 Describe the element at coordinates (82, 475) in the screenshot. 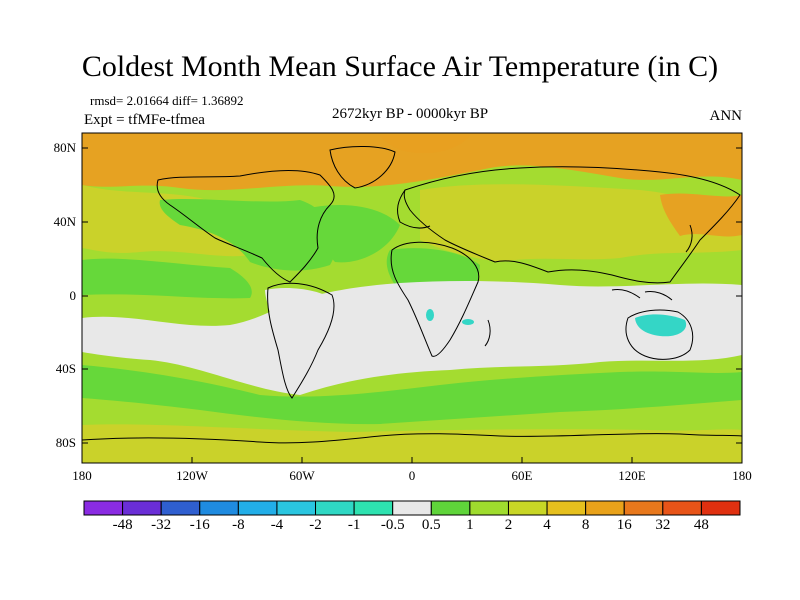

I see `lon-label-180w: 180` at that location.